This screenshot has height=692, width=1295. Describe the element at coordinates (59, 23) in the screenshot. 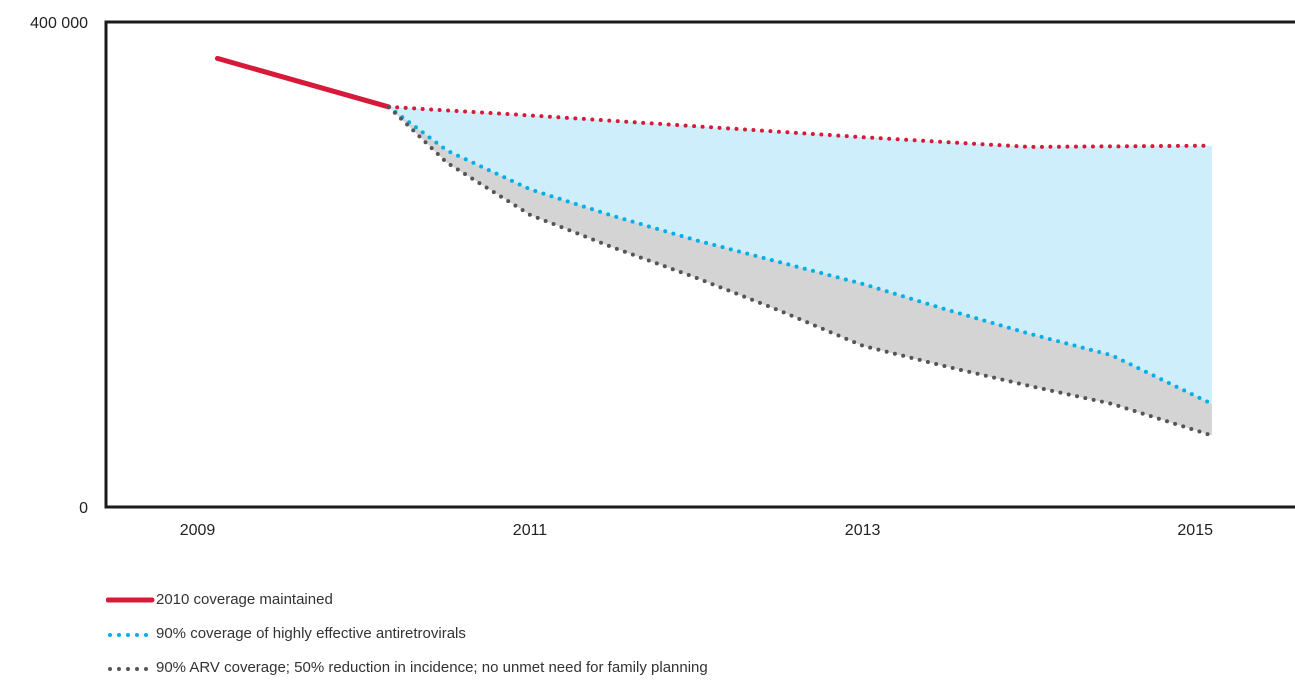

I see `y-tick-label-400-000: 400 000` at that location.